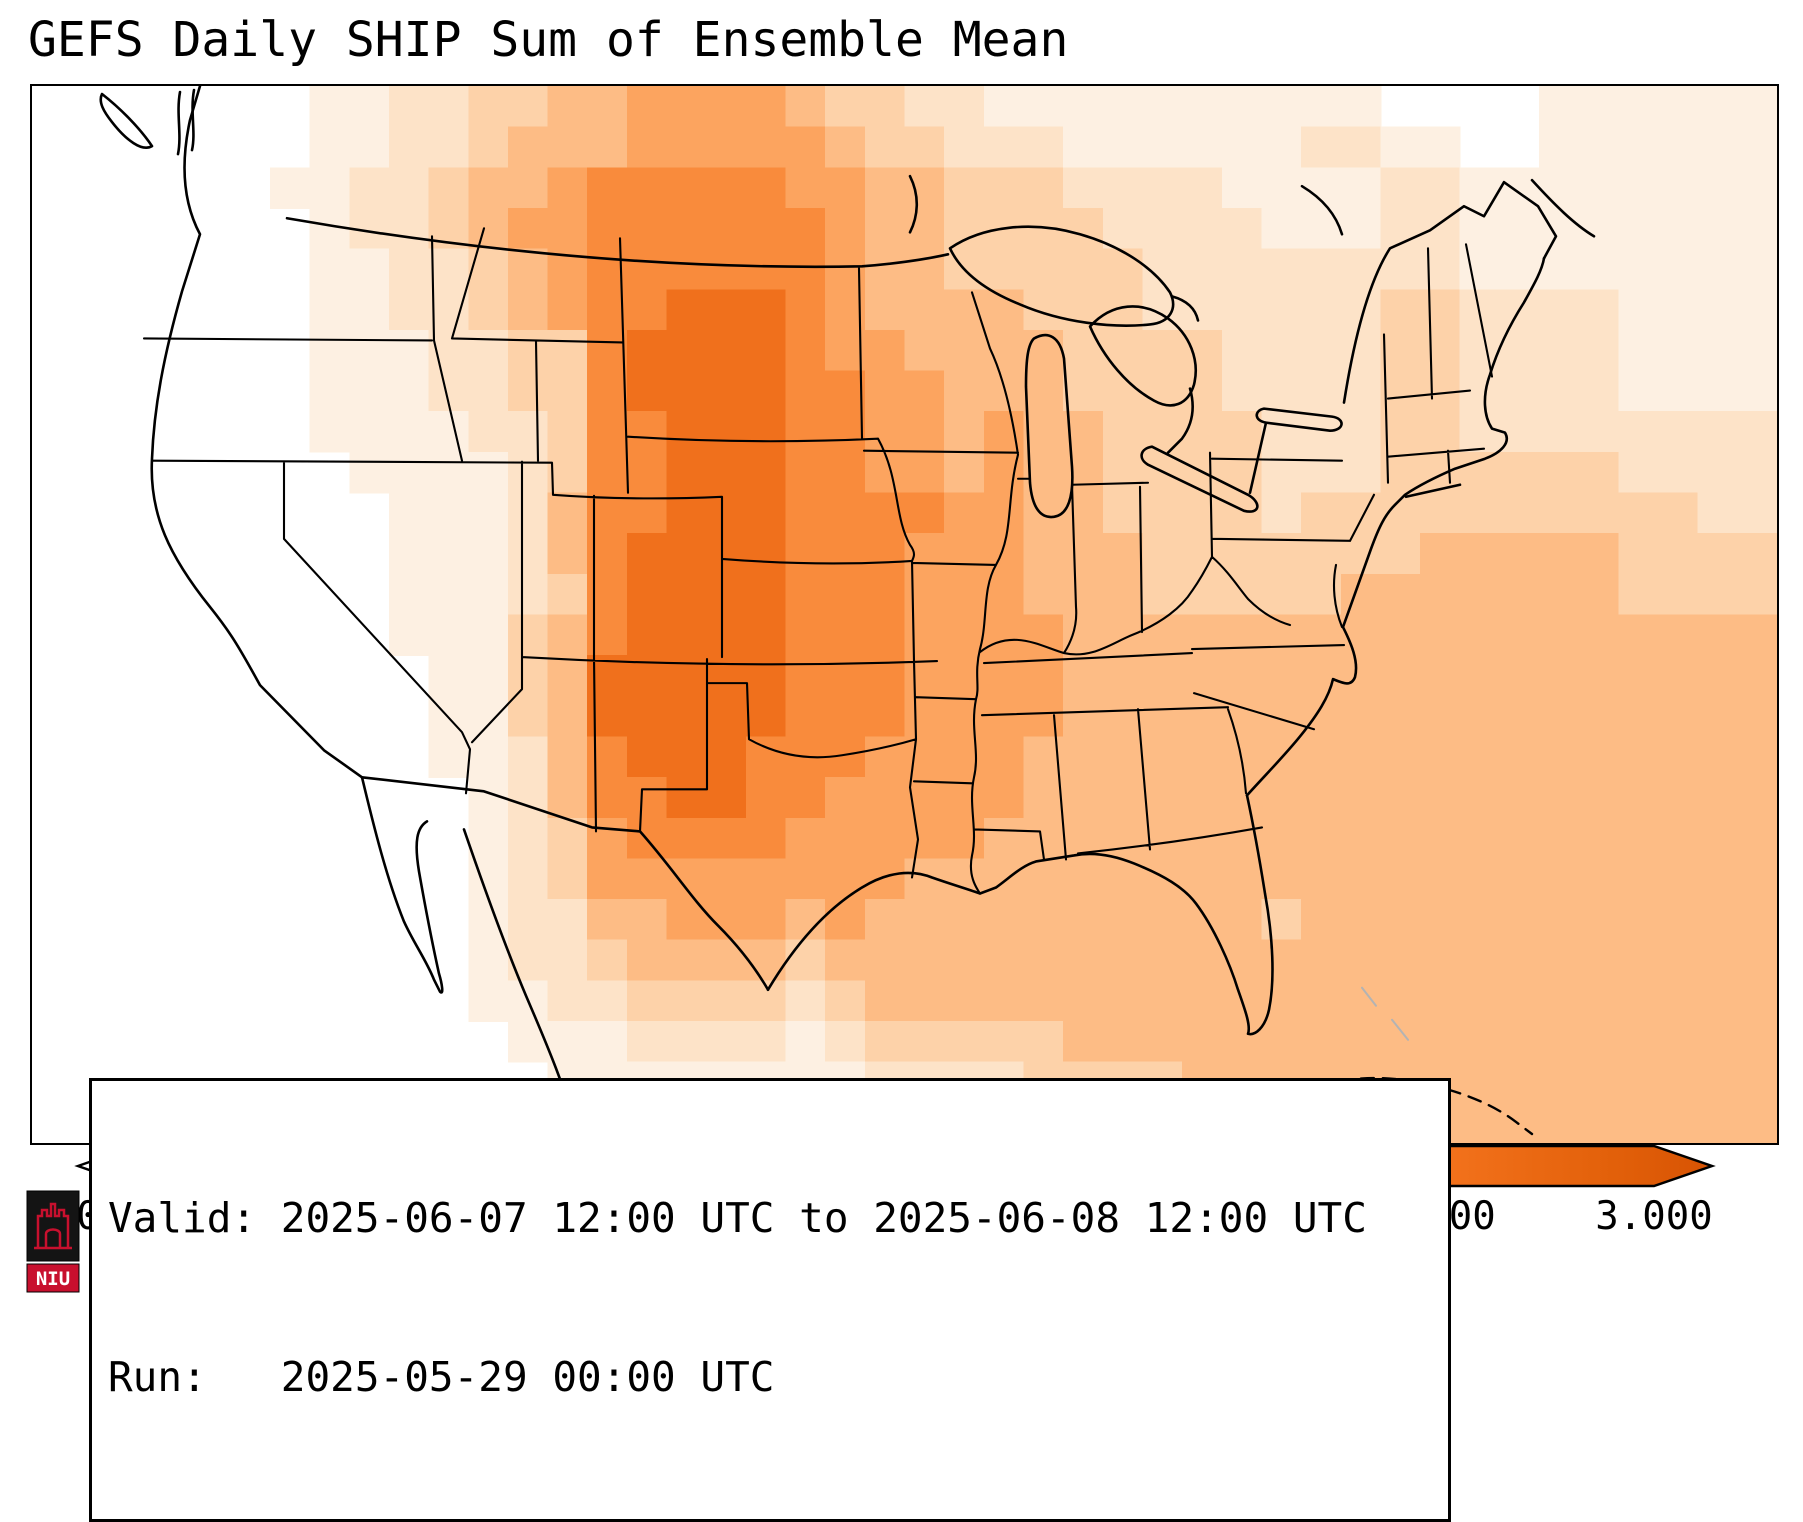  What do you see at coordinates (1450, 292) in the screenshot?
I see `maine-canada-border` at bounding box center [1450, 292].